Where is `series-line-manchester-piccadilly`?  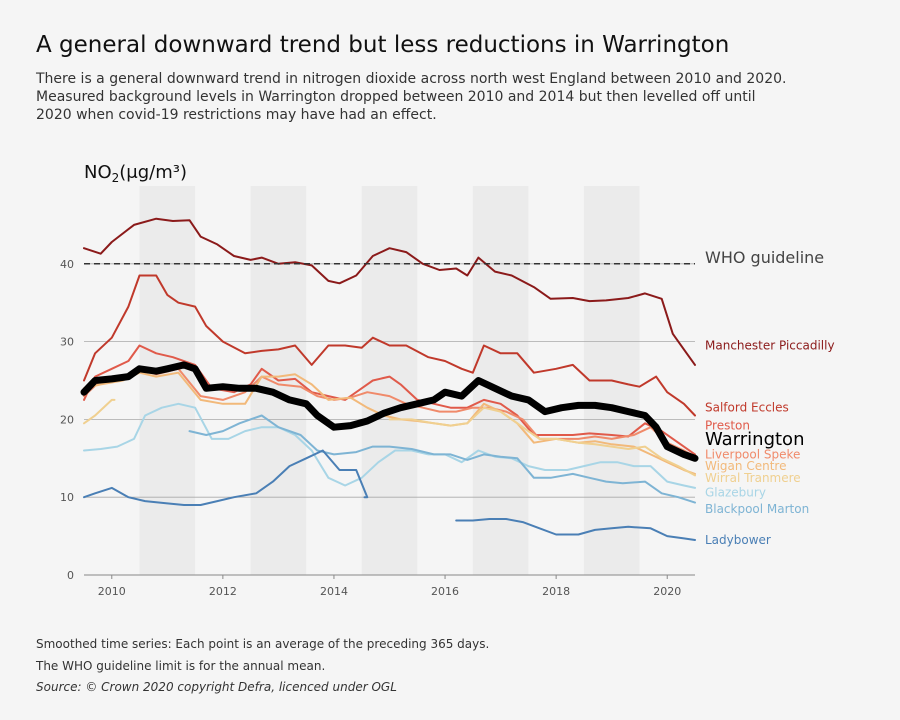
series-line-manchester-piccadilly is located at coordinates (389, 291).